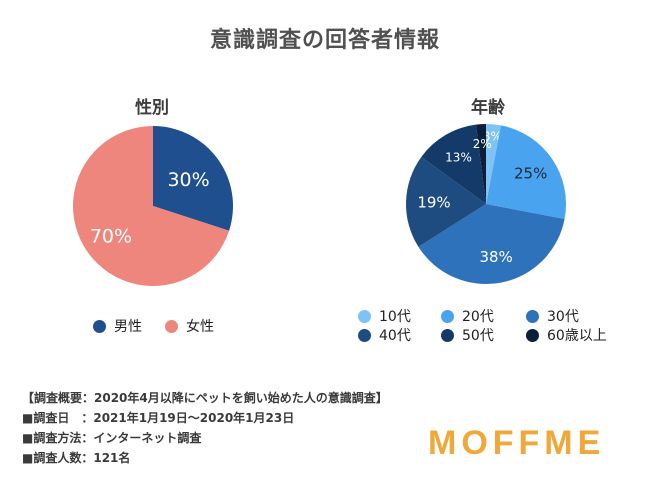 This screenshot has height=488, width=650. I want to click on legend-label: 女性, so click(200, 327).